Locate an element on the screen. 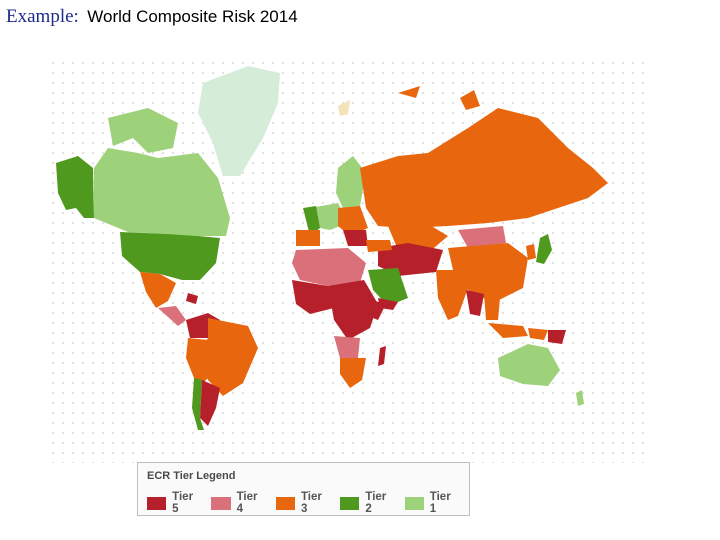  legend-label: Tier 5 is located at coordinates (183, 503).